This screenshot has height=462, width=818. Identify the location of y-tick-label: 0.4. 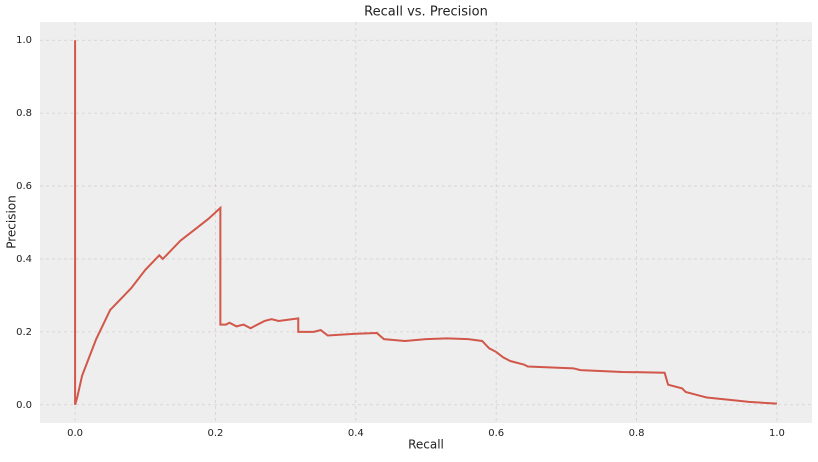
(24, 259).